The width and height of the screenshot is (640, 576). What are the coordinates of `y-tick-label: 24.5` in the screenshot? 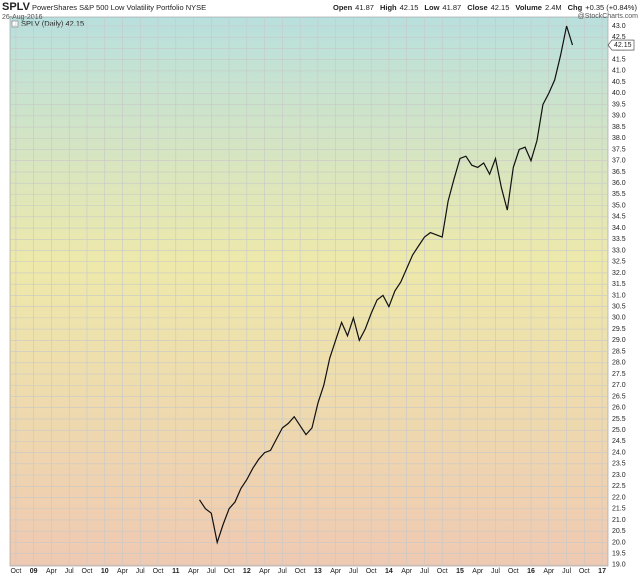 It's located at (619, 441).